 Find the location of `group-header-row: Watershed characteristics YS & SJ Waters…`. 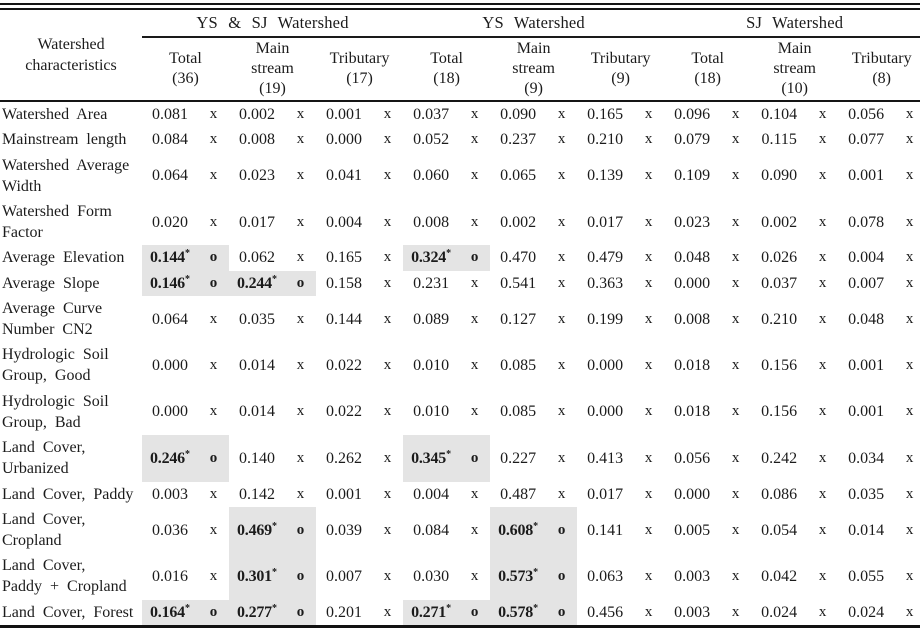

group-header-row: Watershed characteristics YS & SJ Waters… is located at coordinates (460, 42).